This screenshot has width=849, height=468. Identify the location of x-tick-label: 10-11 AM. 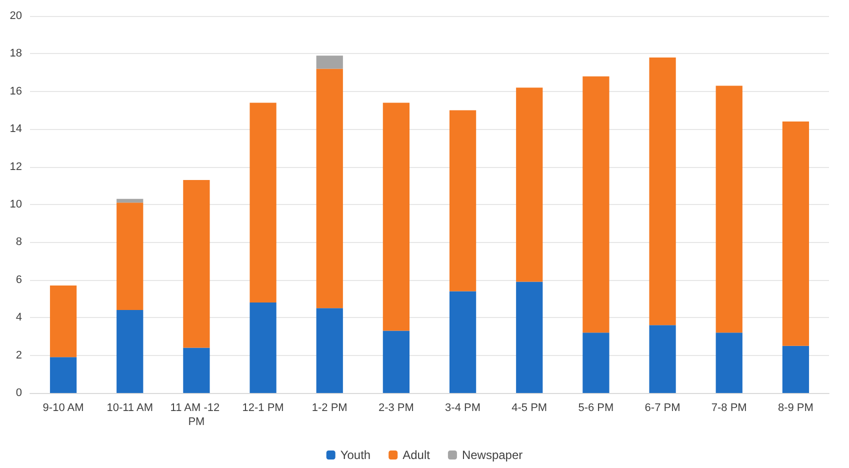
(130, 408).